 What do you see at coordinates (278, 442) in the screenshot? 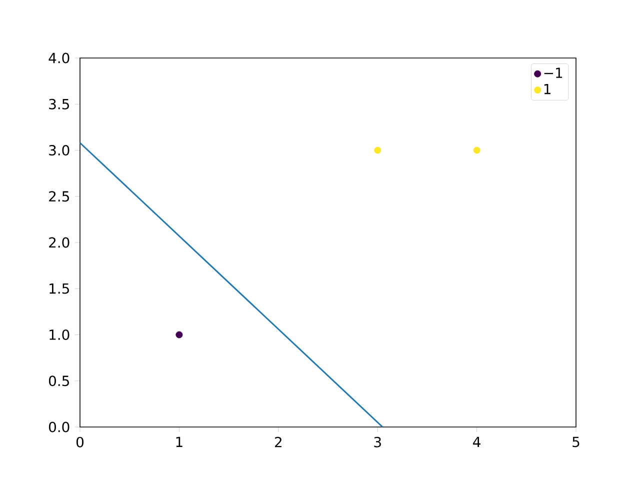
I see `x-tick-label: 2` at bounding box center [278, 442].